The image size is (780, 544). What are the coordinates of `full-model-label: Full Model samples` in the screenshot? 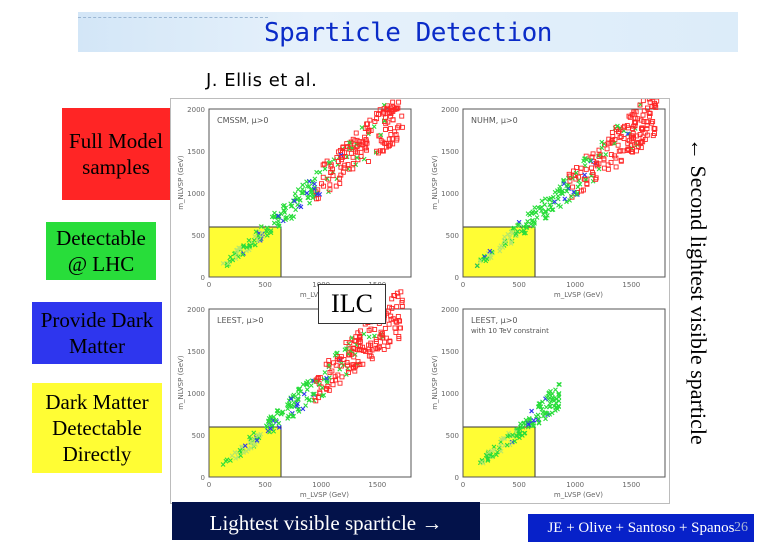 It's located at (116, 154).